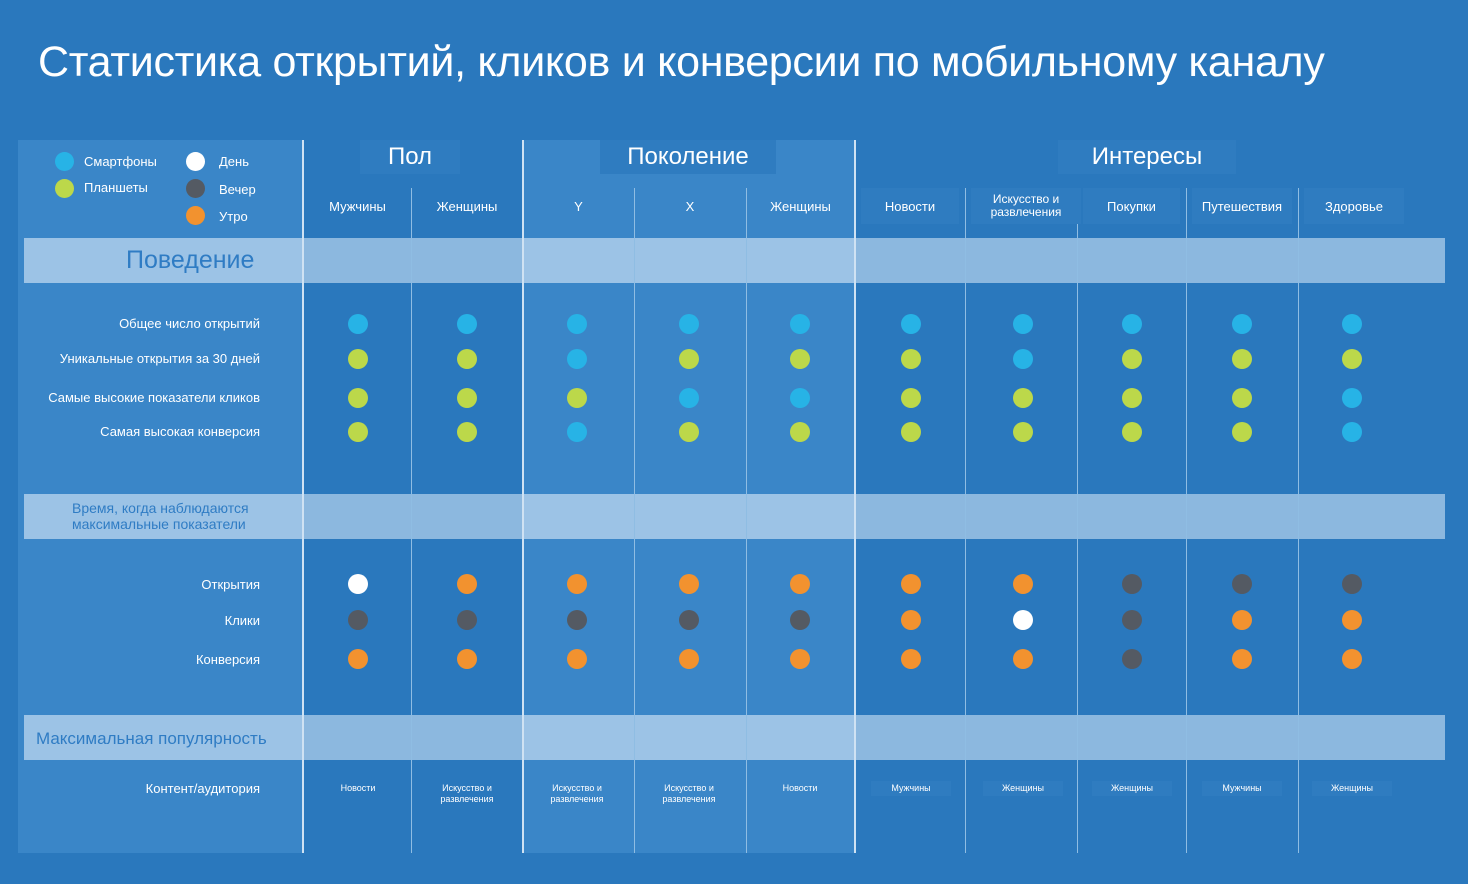  What do you see at coordinates (189, 323) in the screenshot?
I see `behavior-row-label: Общее число открытий` at bounding box center [189, 323].